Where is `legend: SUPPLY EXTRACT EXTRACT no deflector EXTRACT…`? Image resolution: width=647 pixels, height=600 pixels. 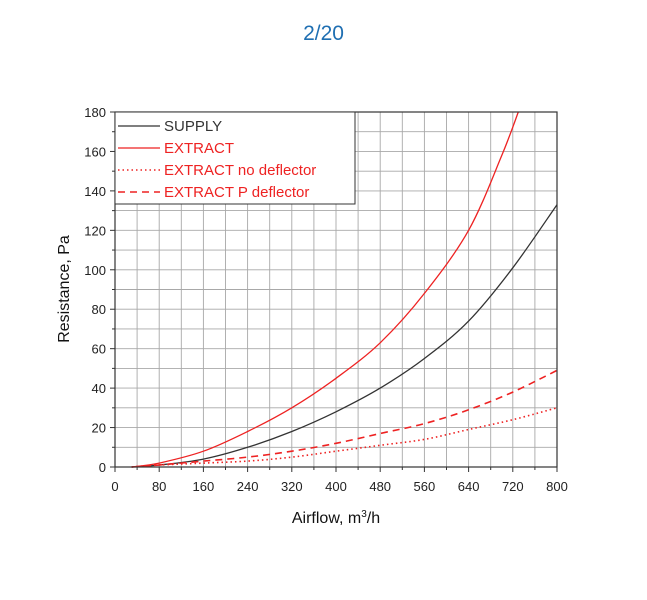
legend: SUPPLY EXTRACT EXTRACT no deflector EXTRACT… is located at coordinates (235, 158).